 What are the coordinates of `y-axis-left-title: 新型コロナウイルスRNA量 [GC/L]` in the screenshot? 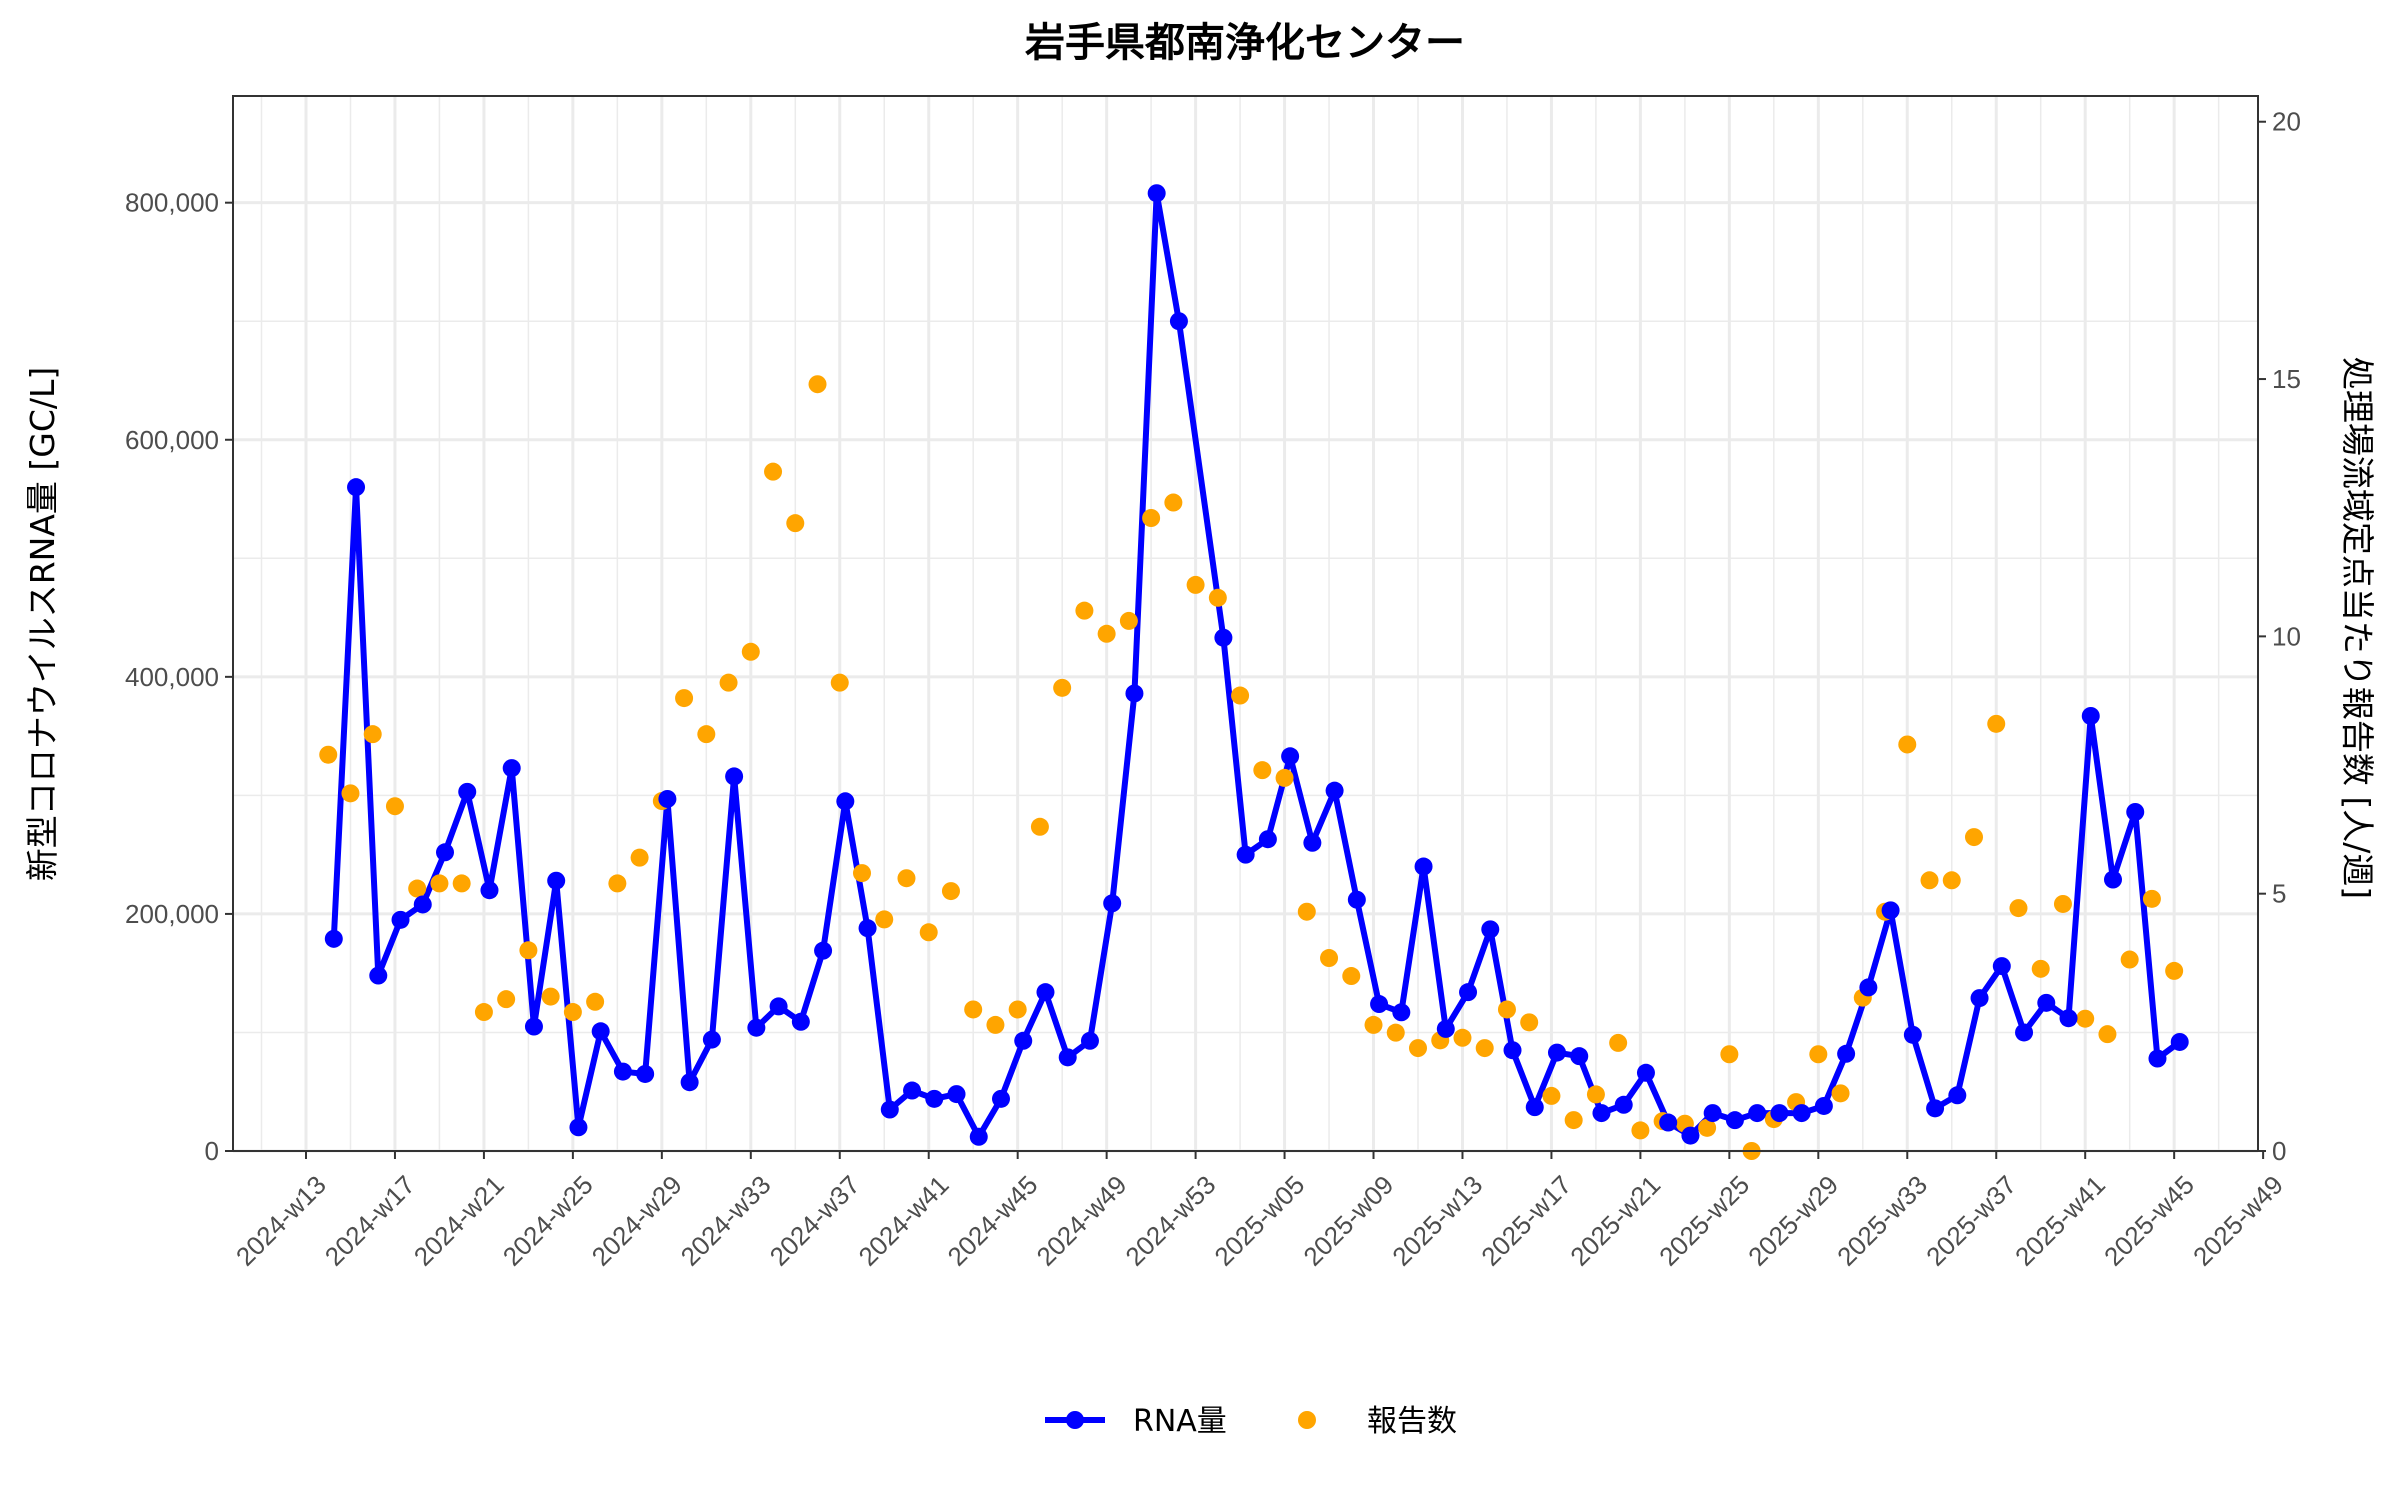 It's located at (42, 624).